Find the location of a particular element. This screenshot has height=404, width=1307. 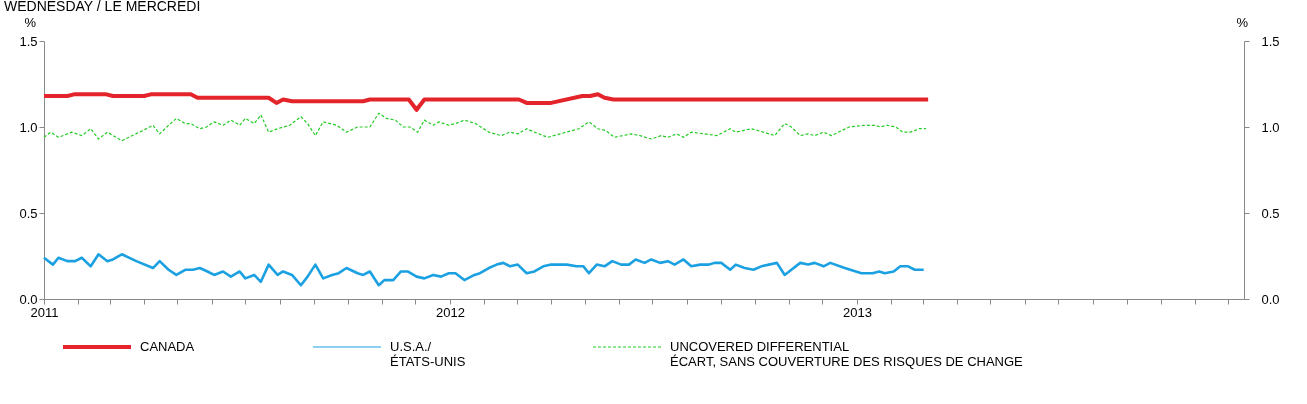

legend-label: UNCOVERED DIFFERENTIAL ÉCART, SANS COUVERTURE DES RISQUES DE CHANGE is located at coordinates (846, 354).